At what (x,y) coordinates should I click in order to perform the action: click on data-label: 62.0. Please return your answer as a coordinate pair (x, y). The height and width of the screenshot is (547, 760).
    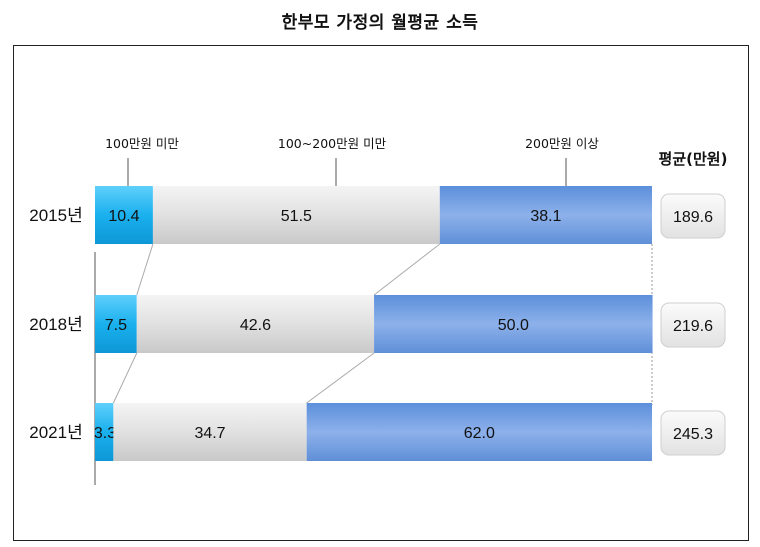
    Looking at the image, I should click on (479, 433).